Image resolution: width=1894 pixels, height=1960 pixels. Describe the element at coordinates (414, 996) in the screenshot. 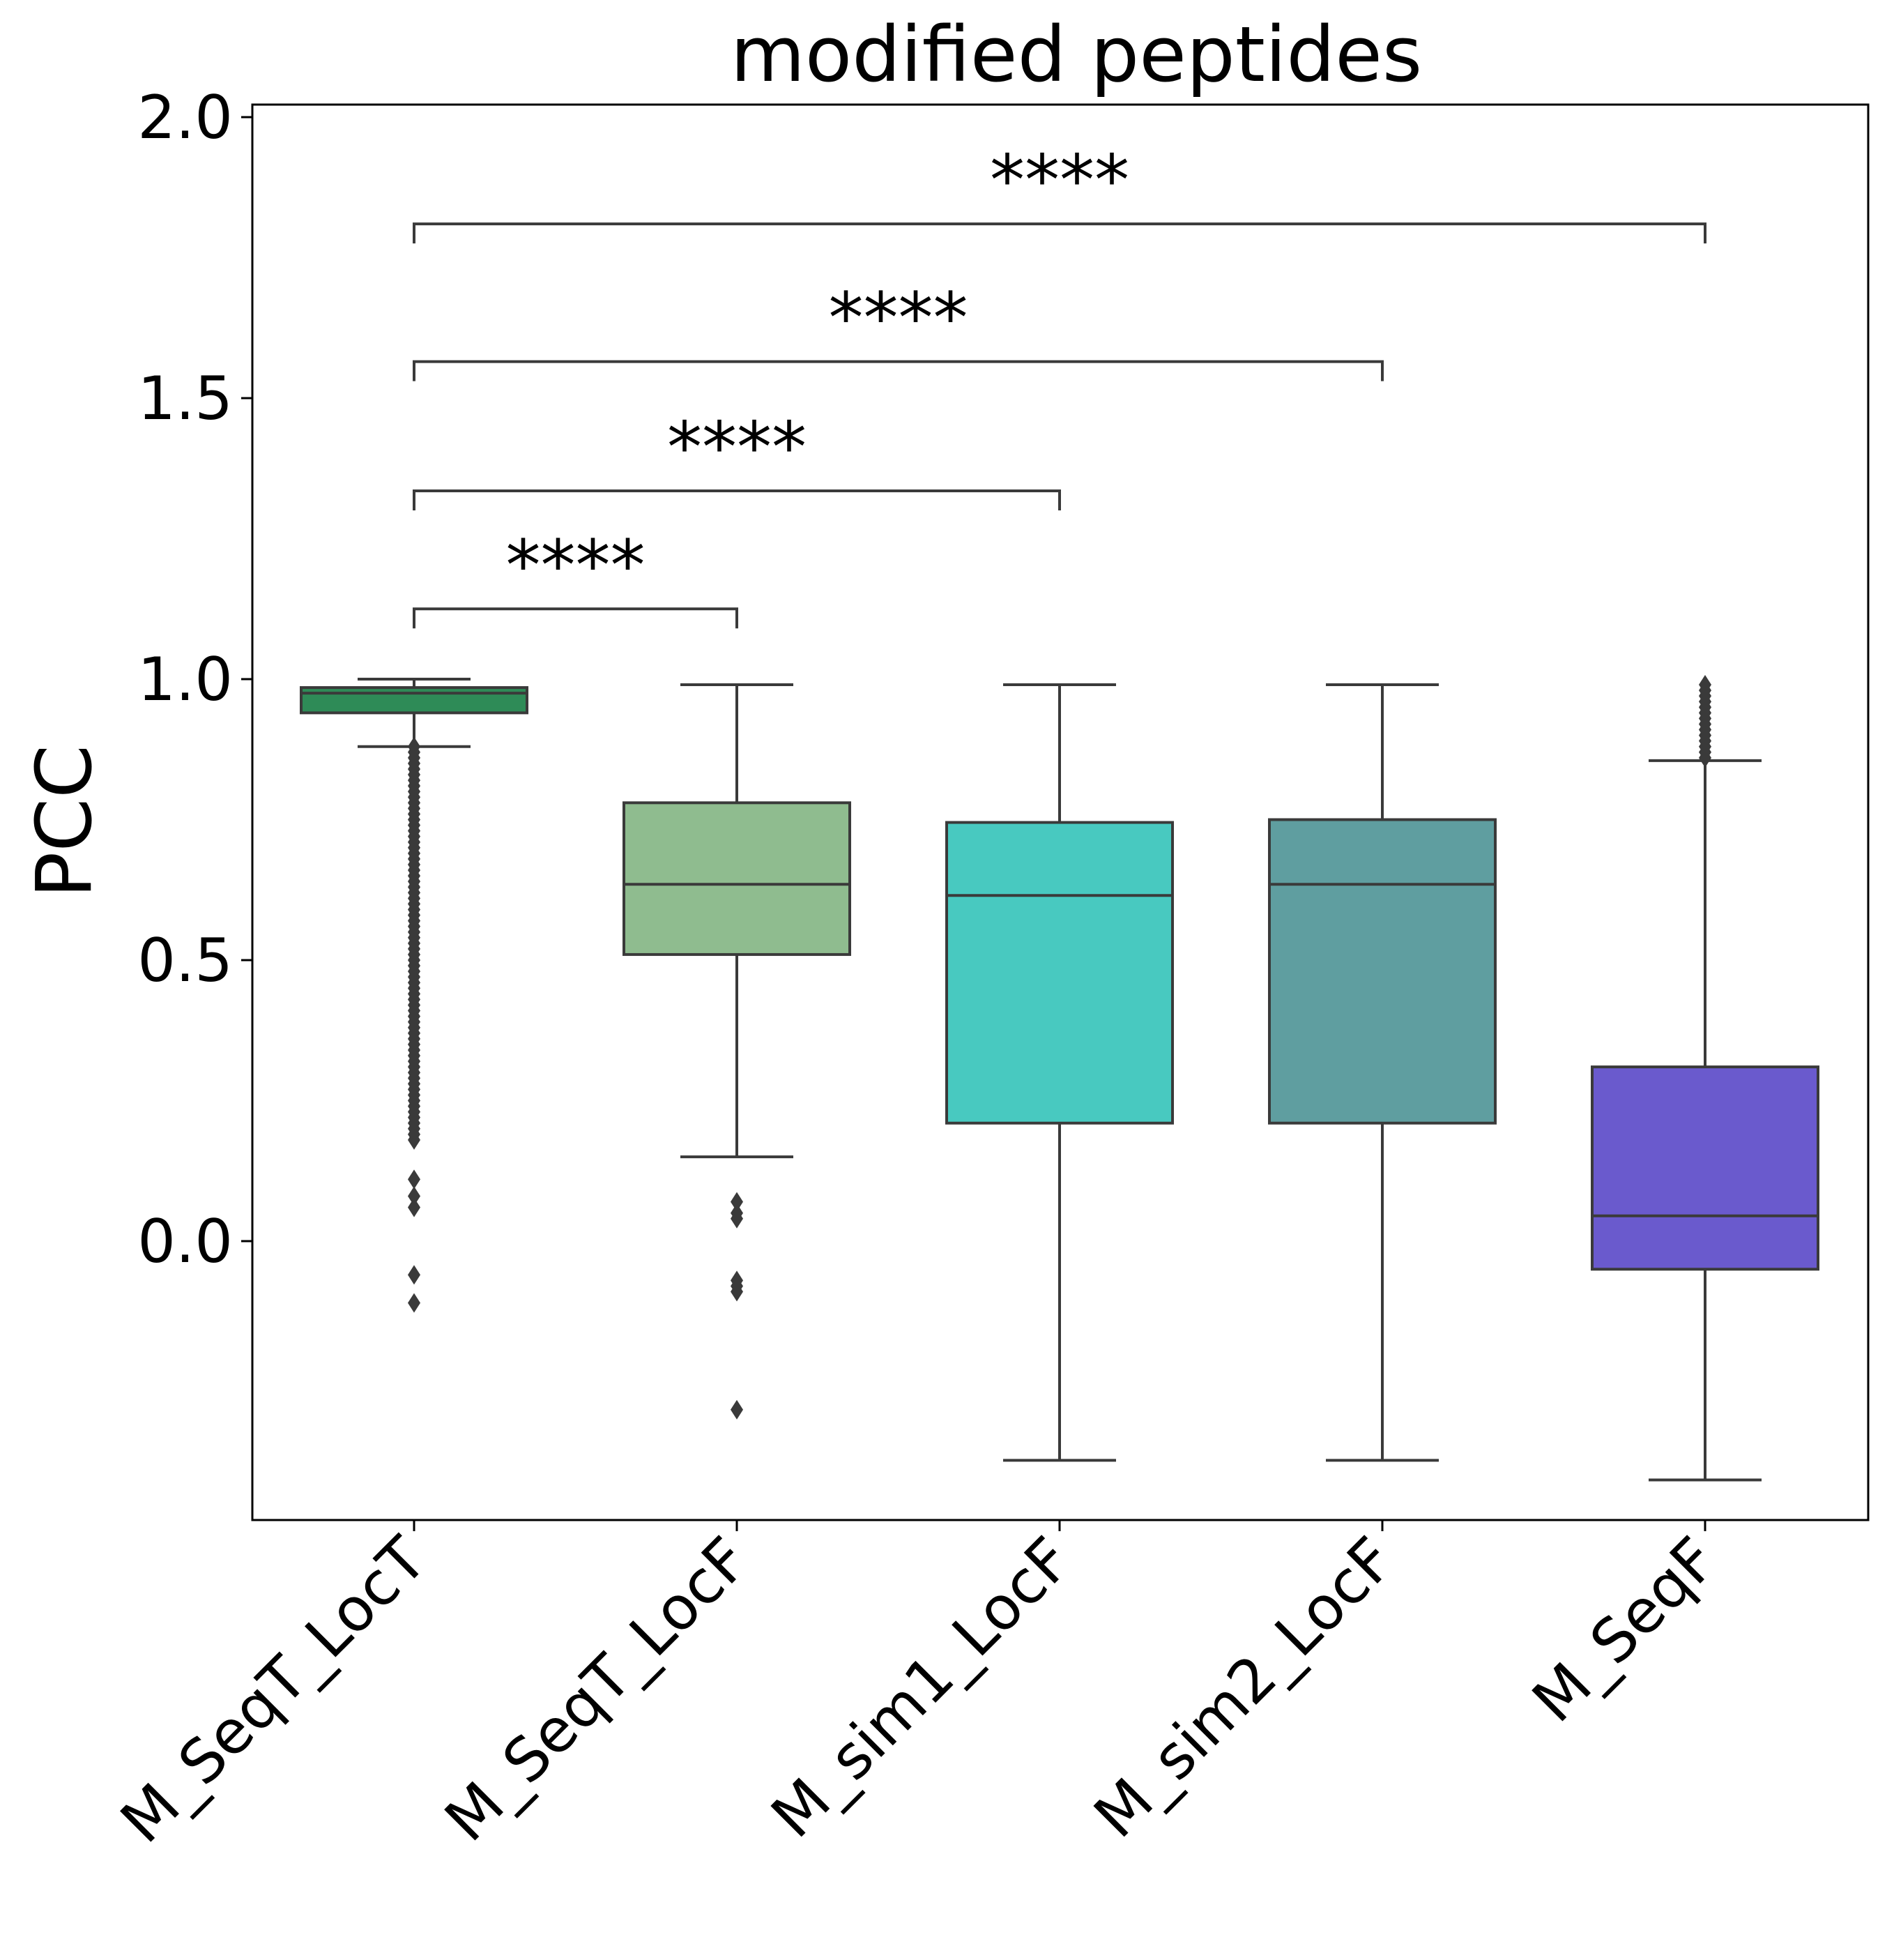

I see `box-M_SeqT_LocT` at that location.